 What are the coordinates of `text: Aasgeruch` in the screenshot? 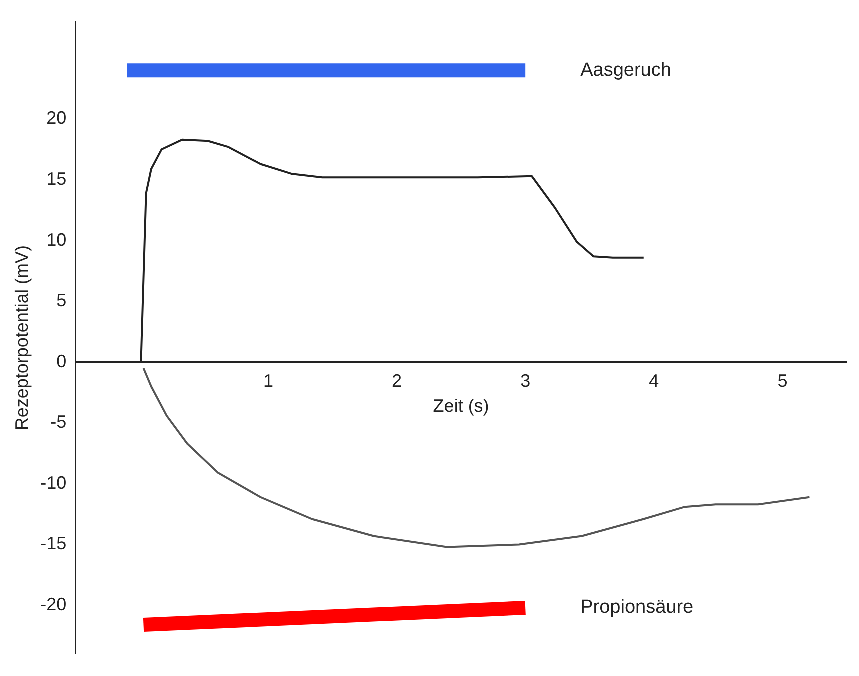 It's located at (626, 70).